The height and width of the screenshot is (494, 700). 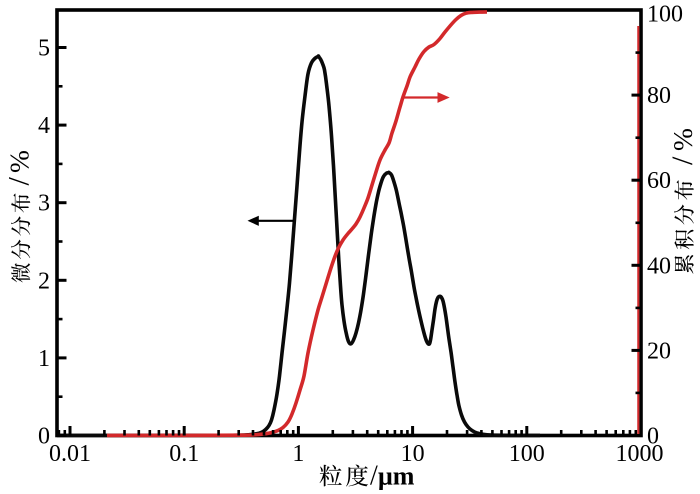 I want to click on svg-text: 1000, so click(x=640, y=454).